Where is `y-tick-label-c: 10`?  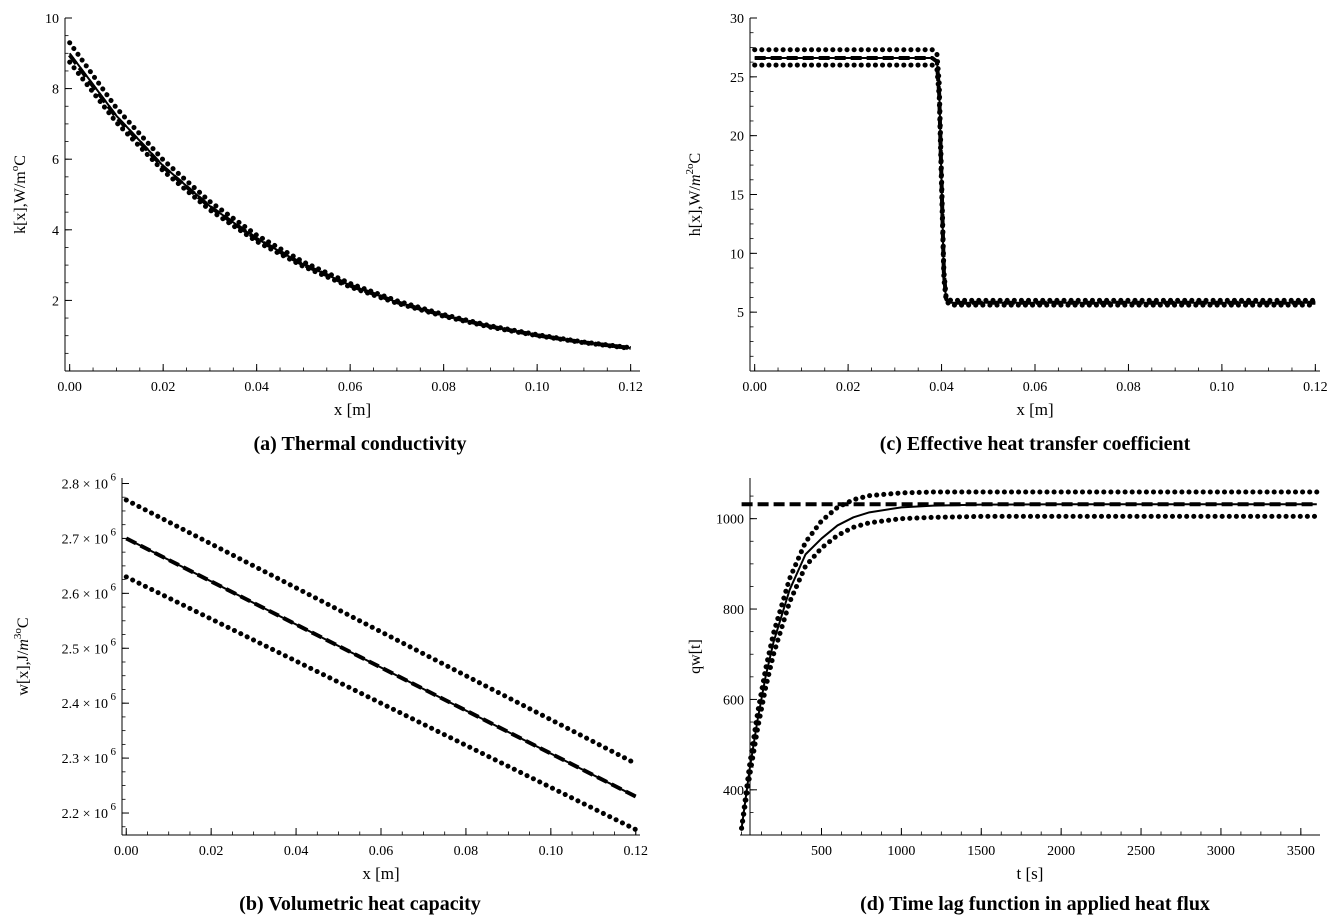
y-tick-label-c: 10 is located at coordinates (737, 254).